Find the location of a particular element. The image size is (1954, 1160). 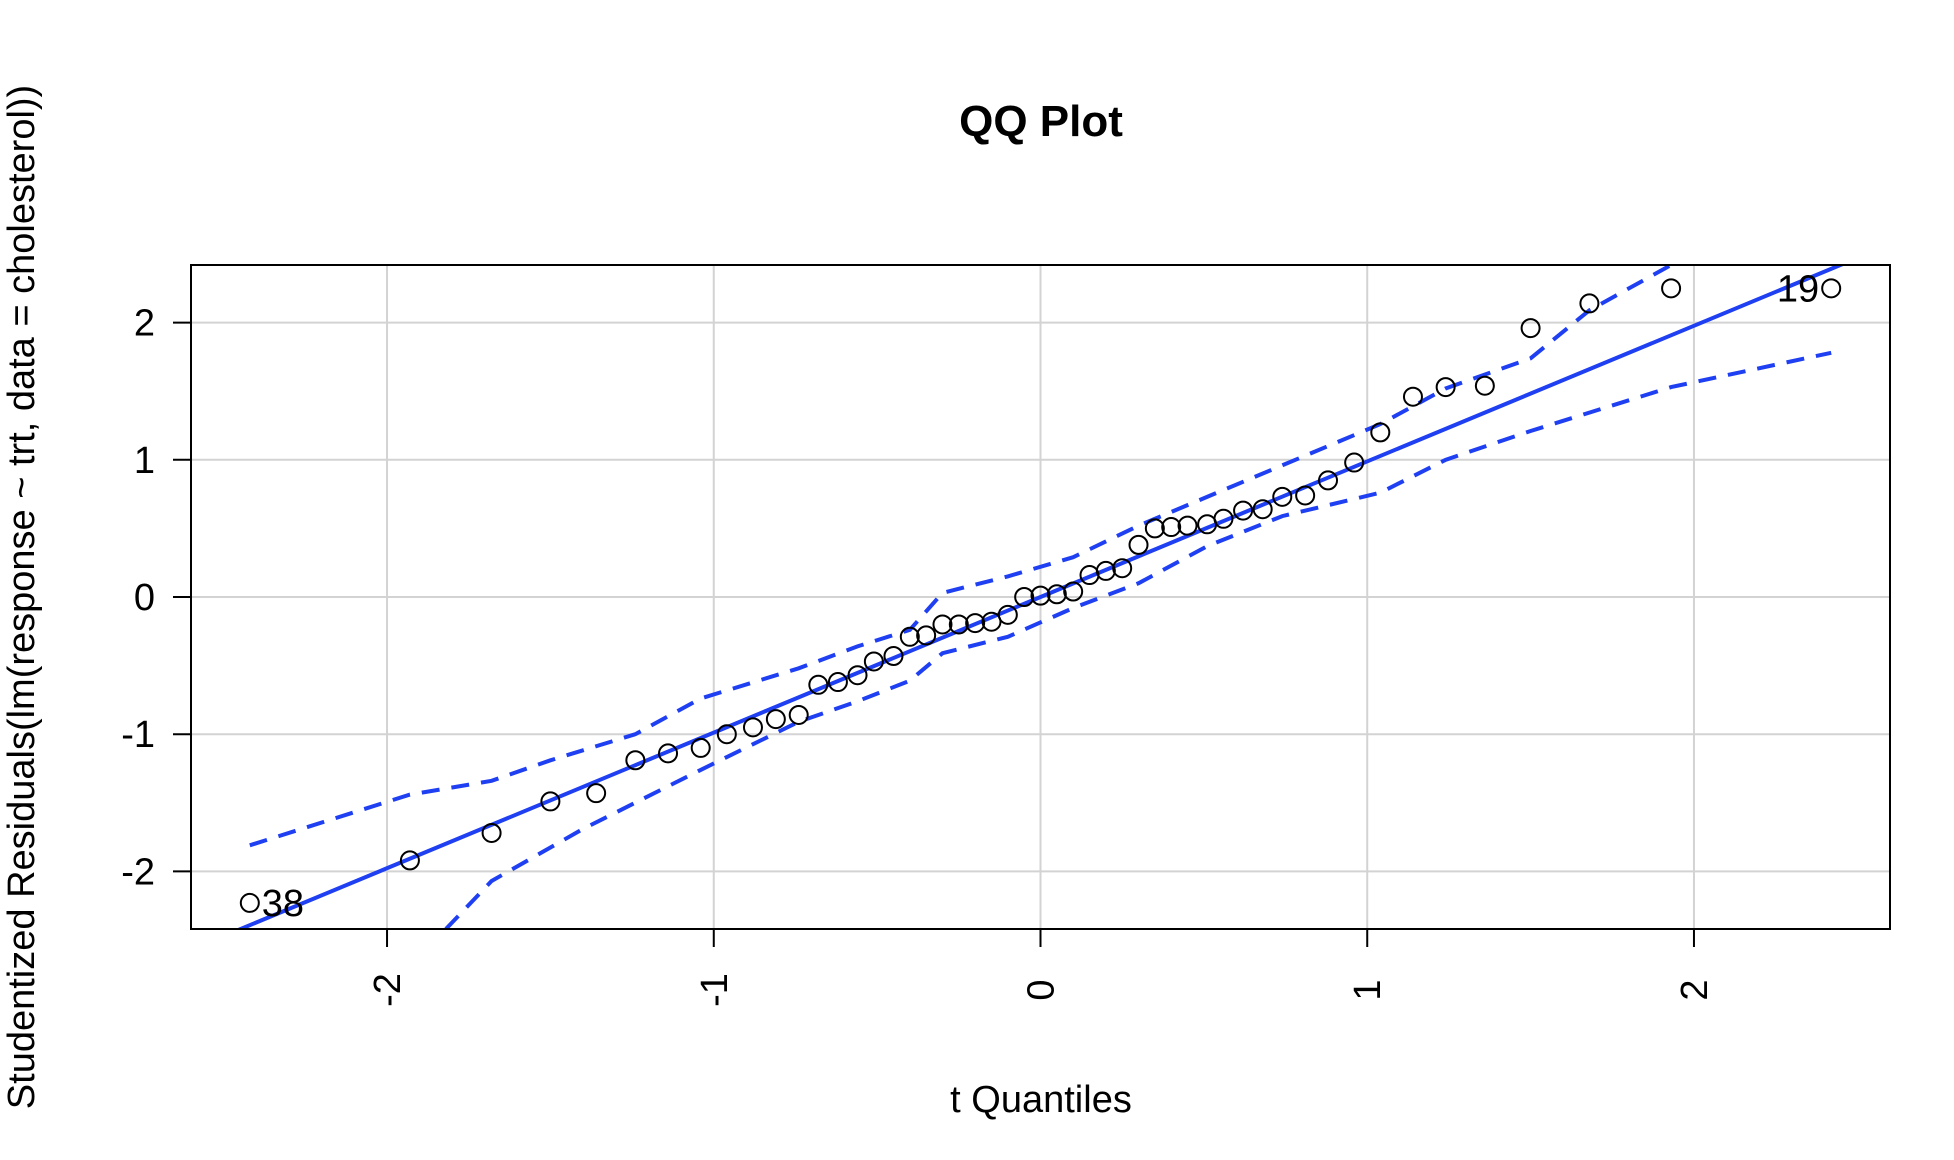

point-annotation-label: 38 is located at coordinates (283, 904).